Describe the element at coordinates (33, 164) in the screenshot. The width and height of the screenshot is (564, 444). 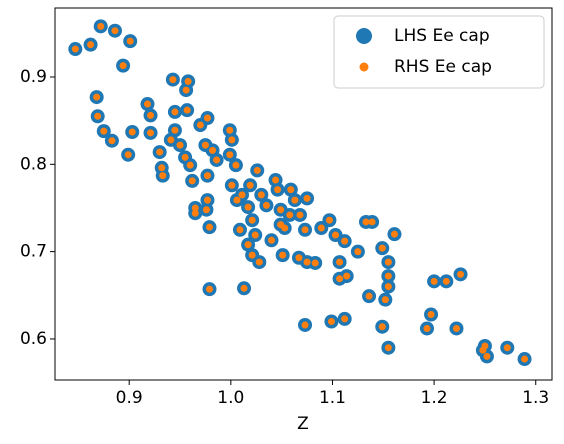
I see `y-tick-label: 0.8` at that location.